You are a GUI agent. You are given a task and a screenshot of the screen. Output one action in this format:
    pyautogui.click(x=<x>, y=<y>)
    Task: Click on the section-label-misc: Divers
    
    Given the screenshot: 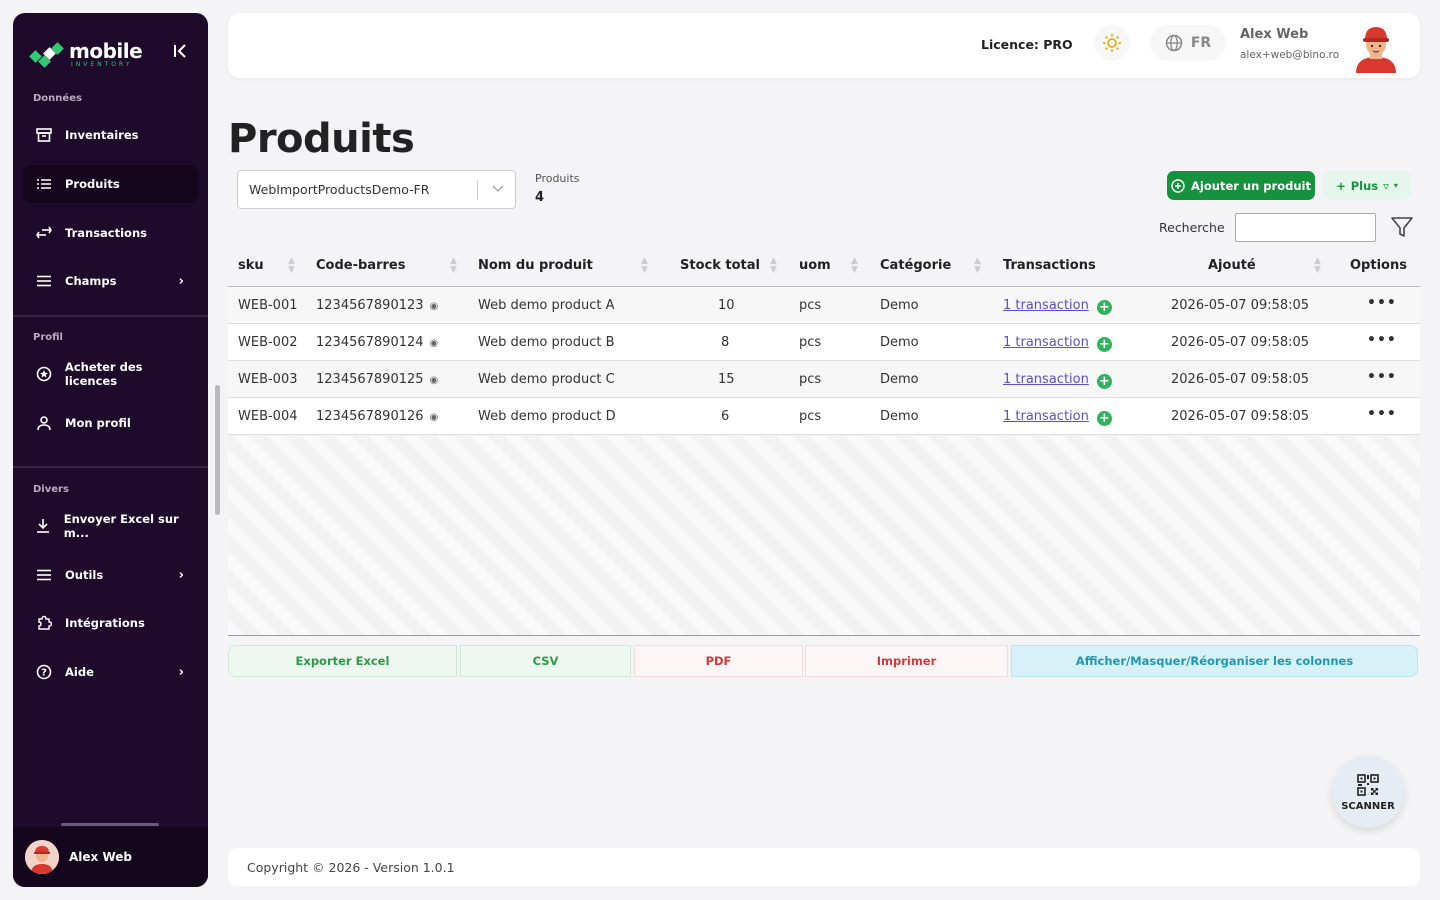 What is the action you would take?
    pyautogui.click(x=51, y=489)
    